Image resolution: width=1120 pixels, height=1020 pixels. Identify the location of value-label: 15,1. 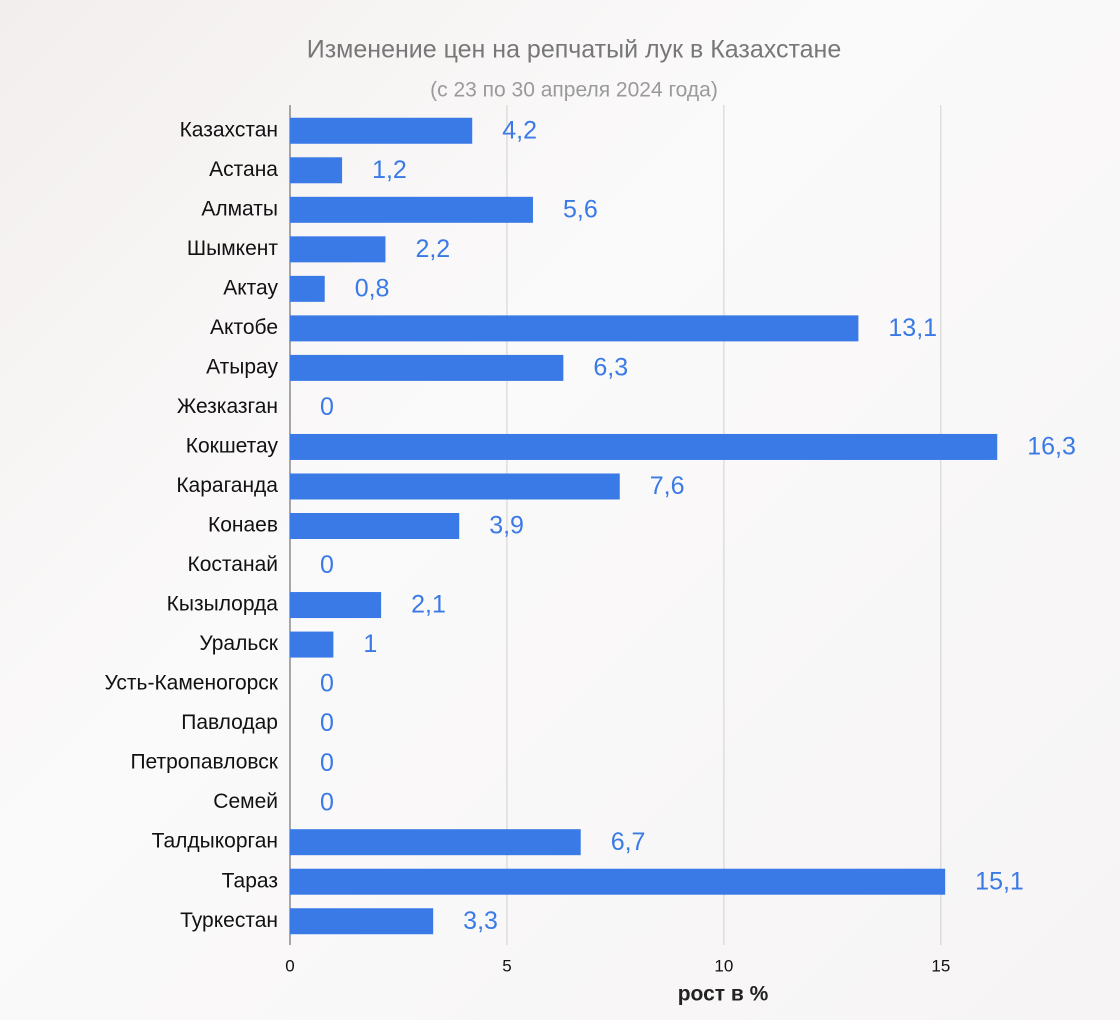
(999, 881).